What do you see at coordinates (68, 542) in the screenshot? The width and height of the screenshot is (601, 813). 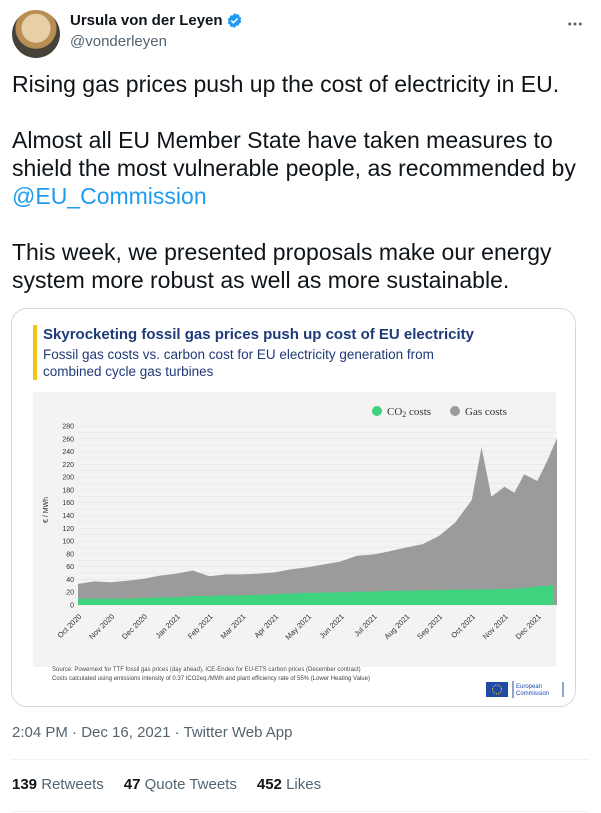 I see `y-tick-label: 100` at bounding box center [68, 542].